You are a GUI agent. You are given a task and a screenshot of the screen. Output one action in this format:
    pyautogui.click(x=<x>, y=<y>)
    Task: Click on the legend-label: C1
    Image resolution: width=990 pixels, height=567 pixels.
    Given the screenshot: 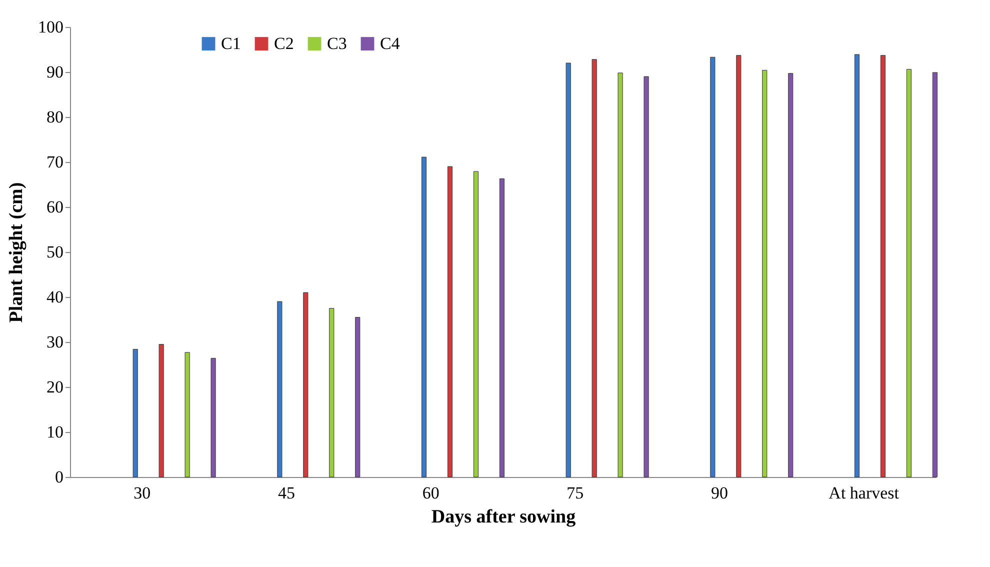 What is the action you would take?
    pyautogui.click(x=231, y=43)
    